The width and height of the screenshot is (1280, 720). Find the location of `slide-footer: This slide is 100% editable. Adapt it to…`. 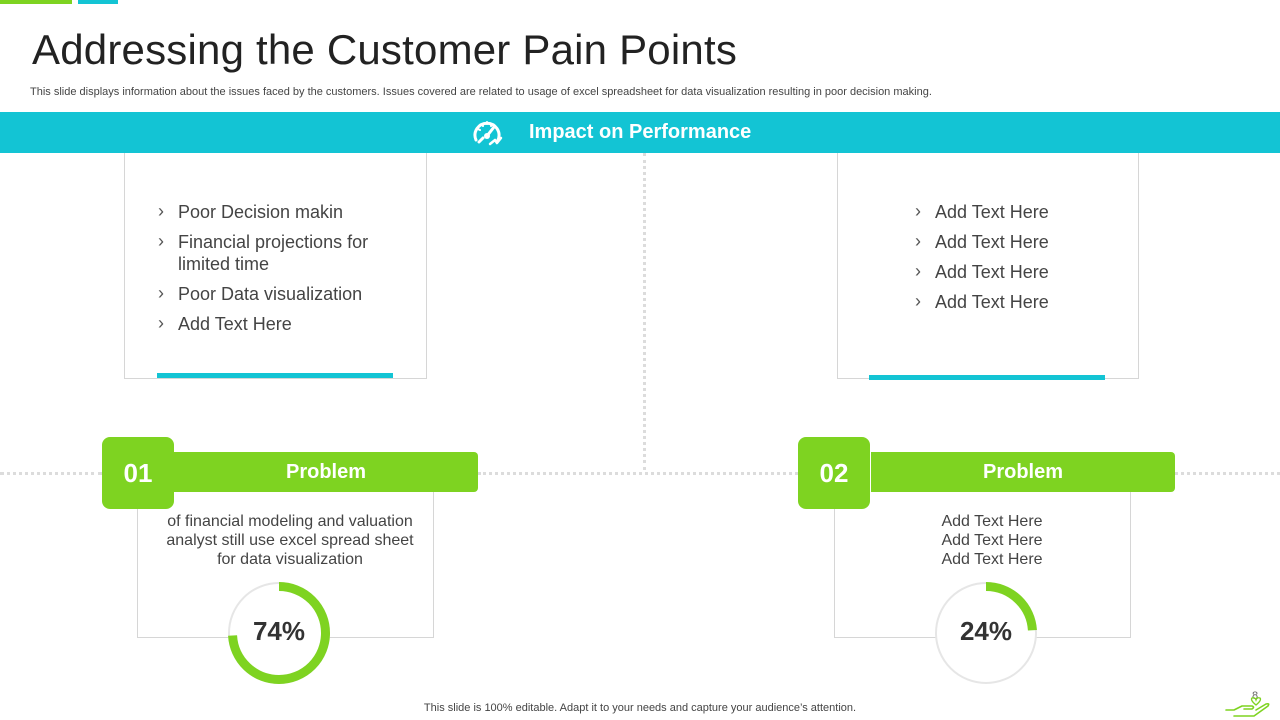

slide-footer: This slide is 100% editable. Adapt it to… is located at coordinates (640, 708).